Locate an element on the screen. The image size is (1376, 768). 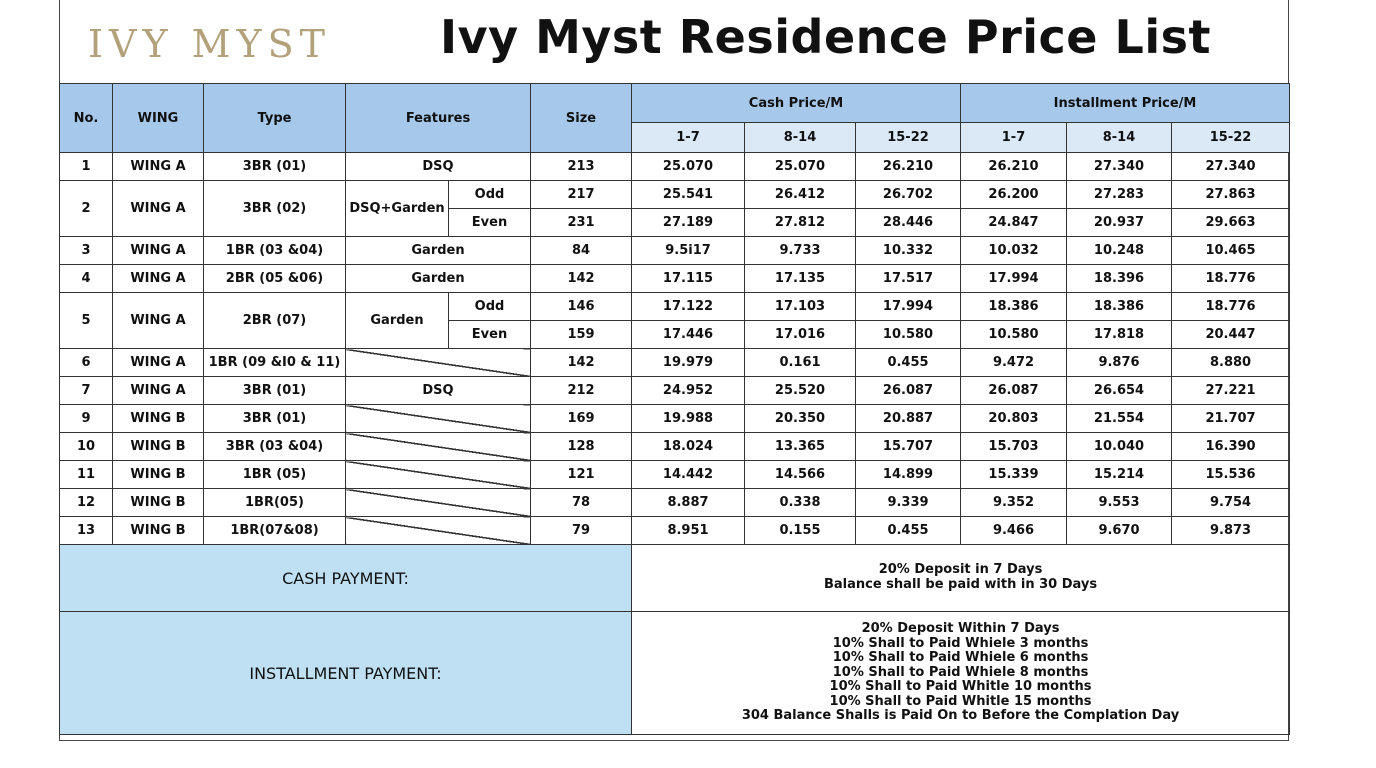
cell-cash-2: 17.103 is located at coordinates (800, 306).